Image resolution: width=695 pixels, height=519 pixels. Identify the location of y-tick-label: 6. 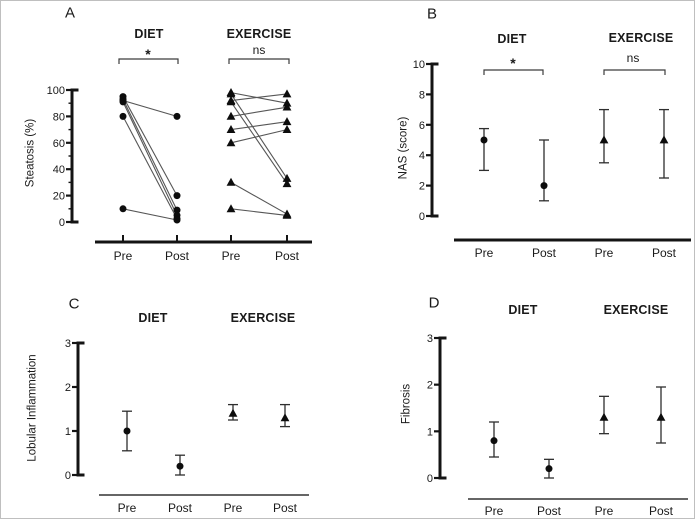
(422, 126).